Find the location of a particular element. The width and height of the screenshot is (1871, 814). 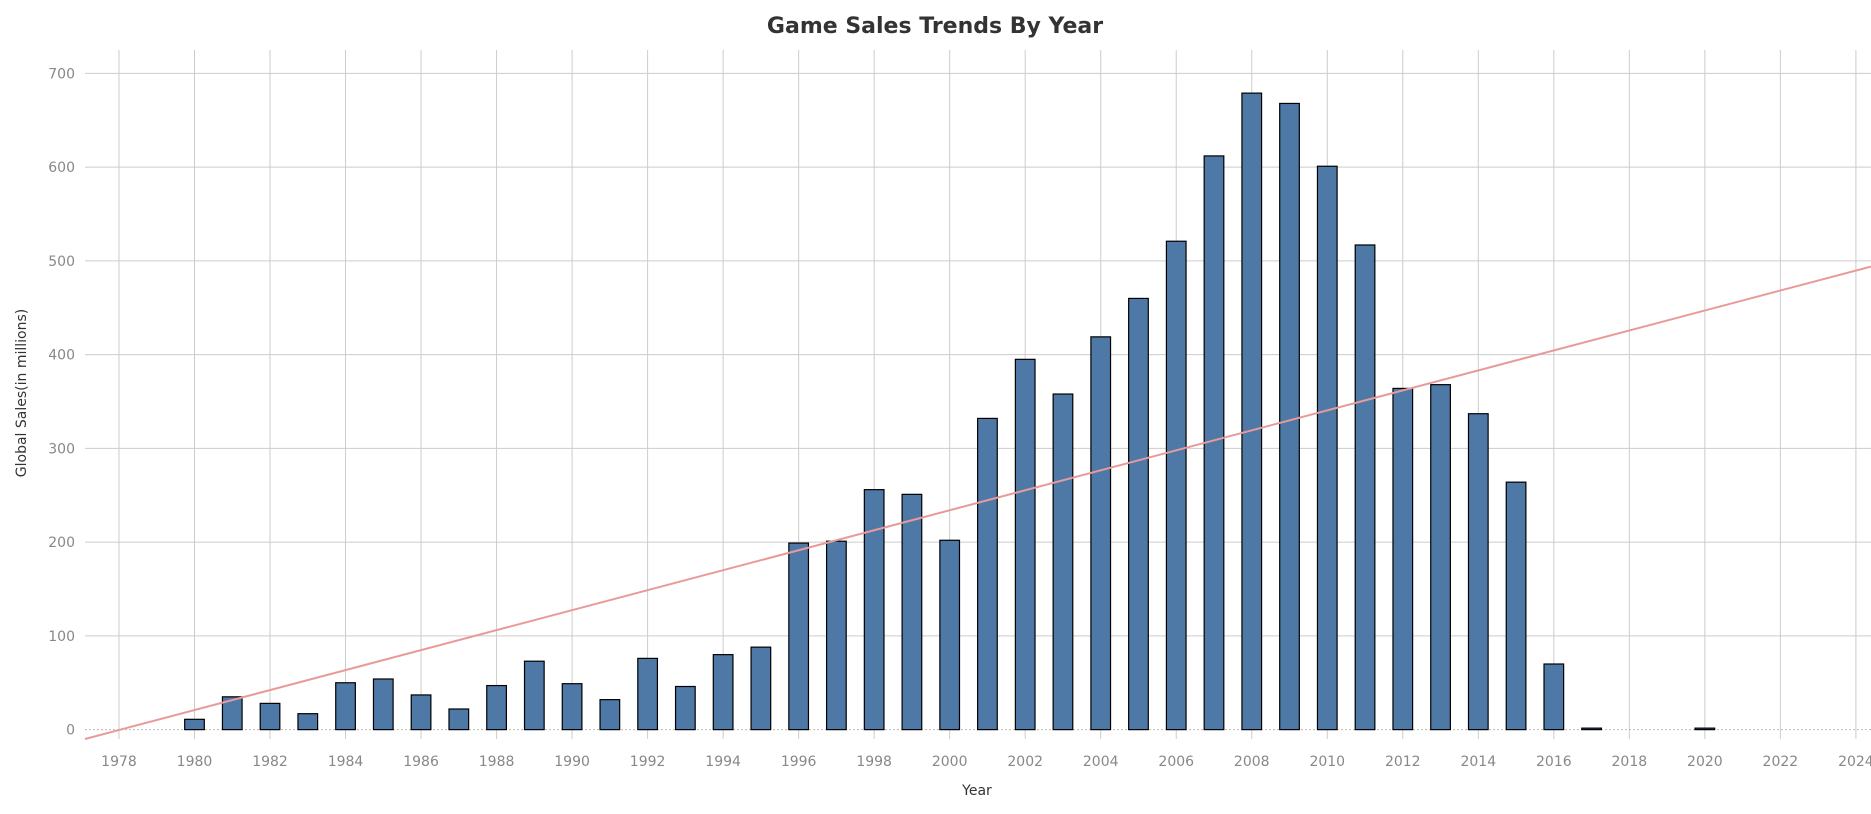

x-tick-label: 2006 is located at coordinates (1176, 762).